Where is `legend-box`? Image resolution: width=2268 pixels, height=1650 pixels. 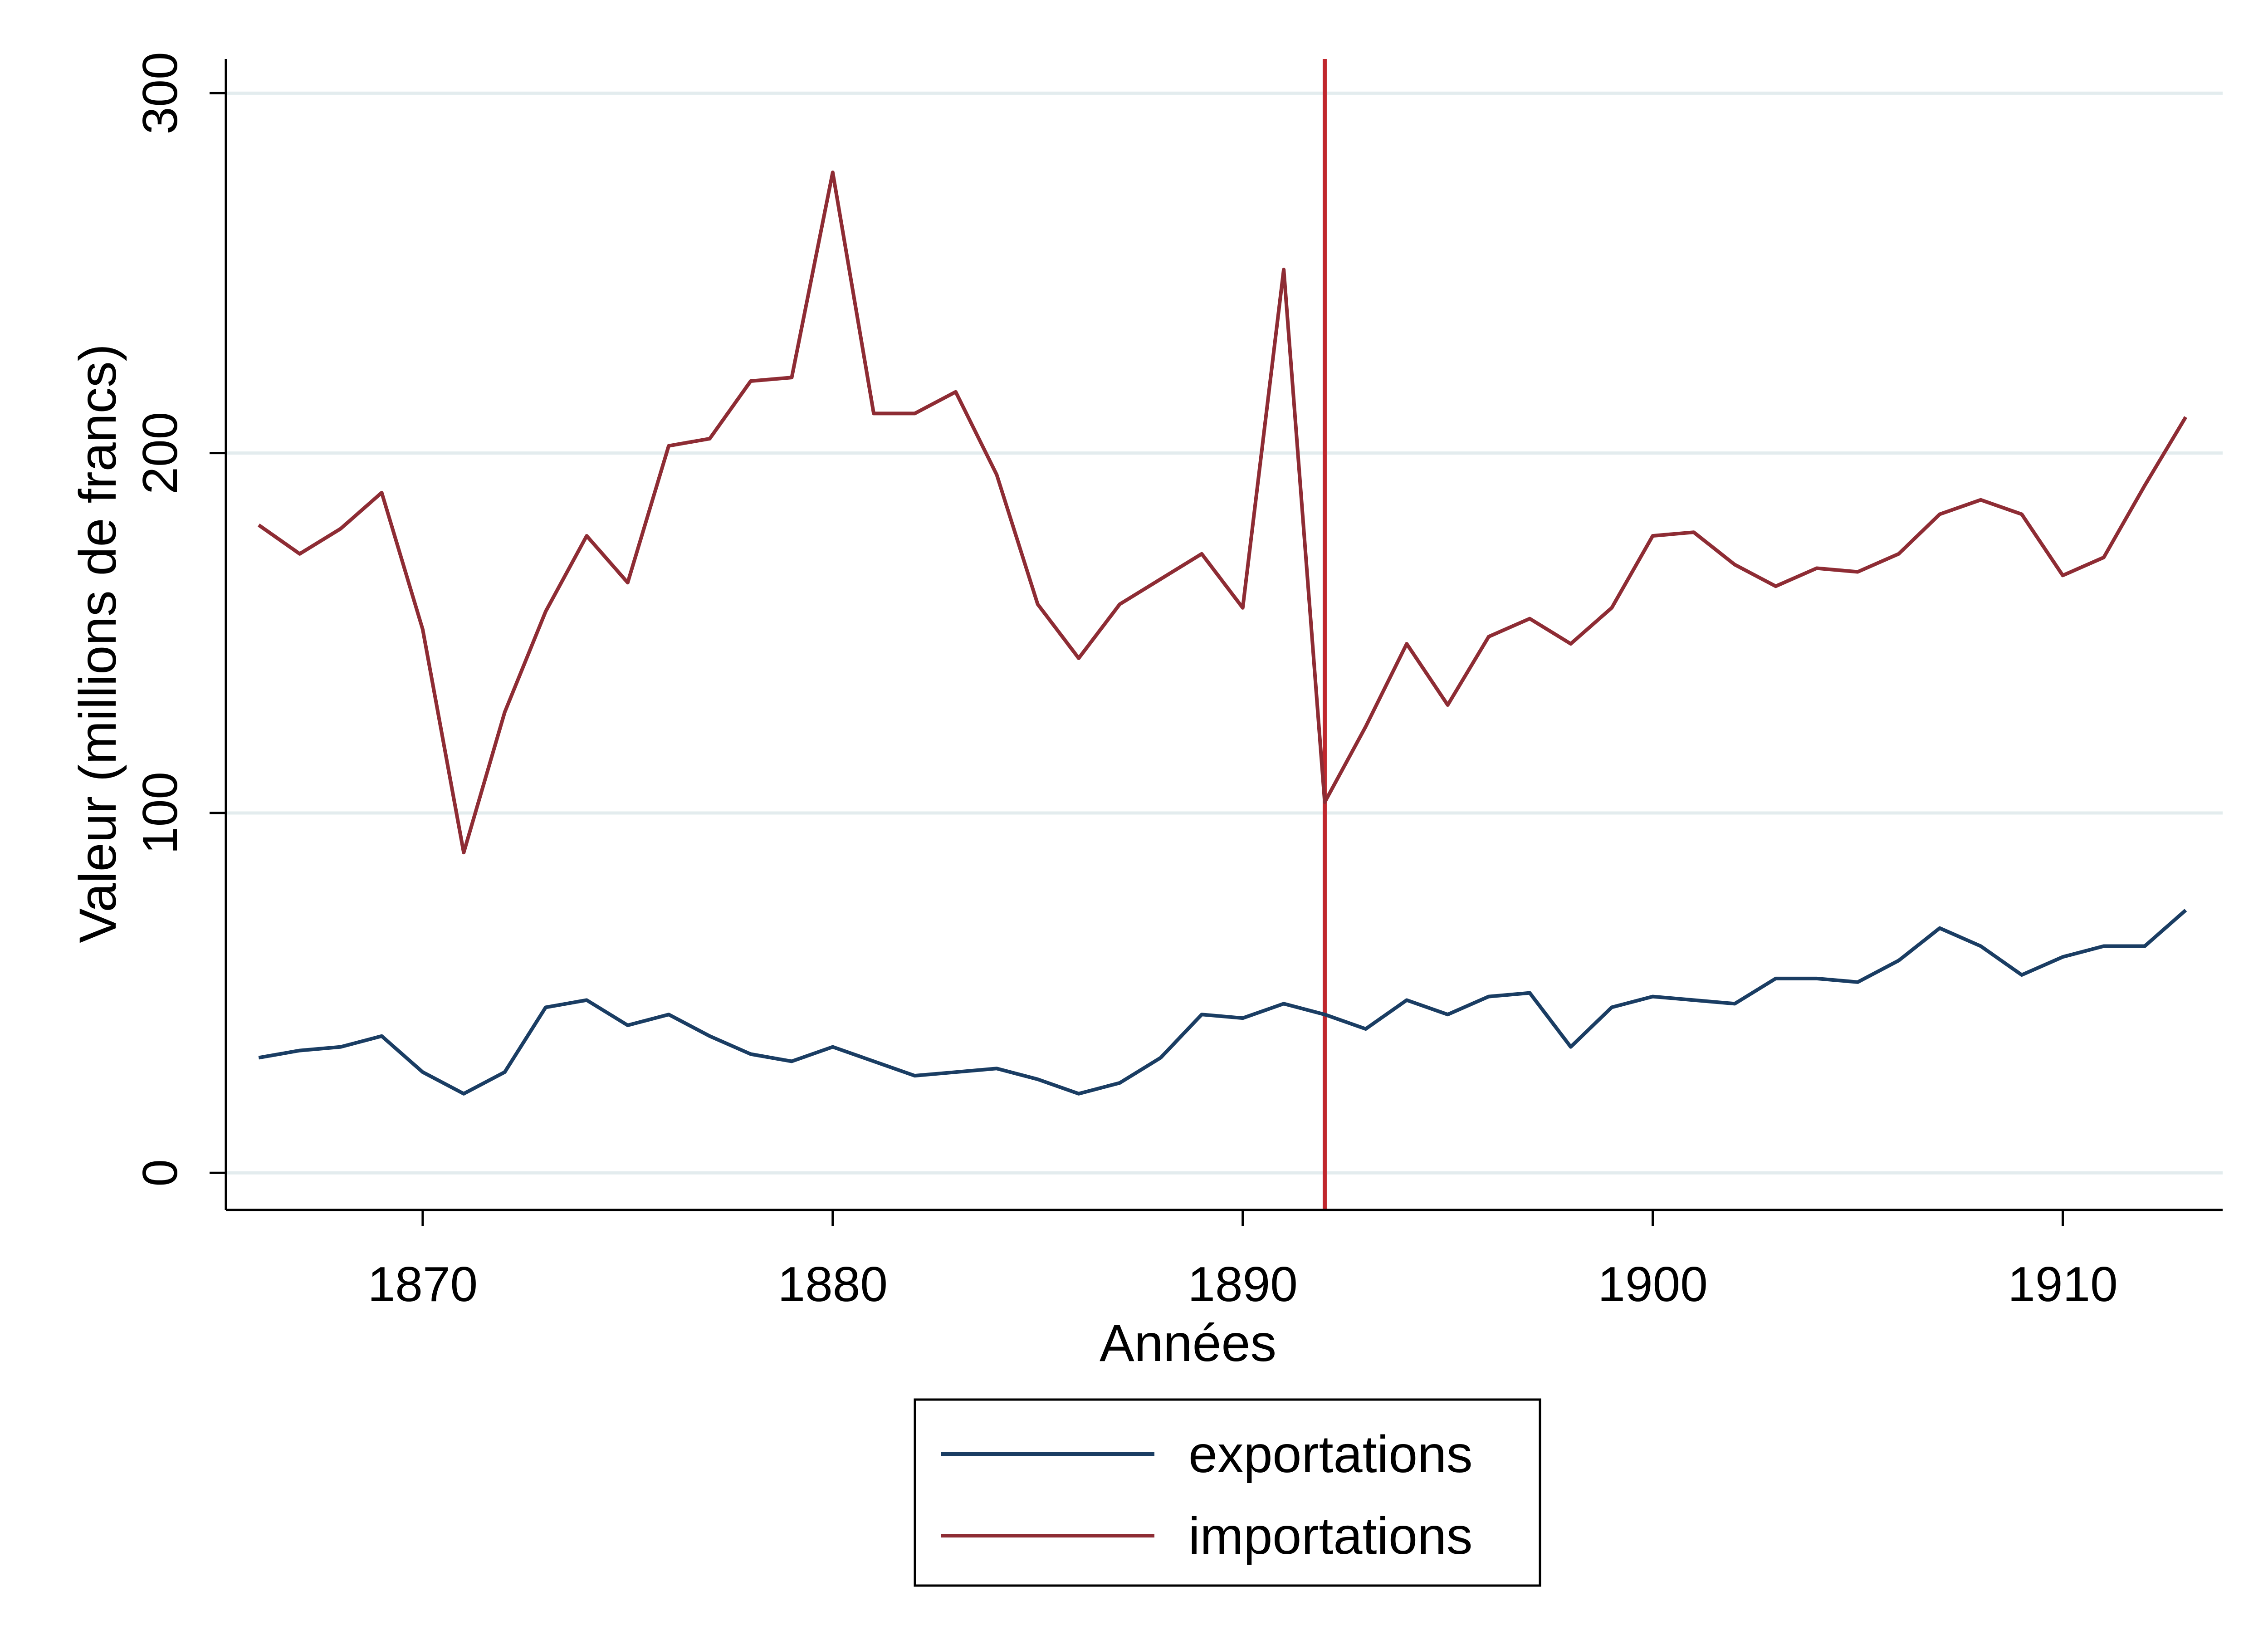 legend-box is located at coordinates (1228, 1492).